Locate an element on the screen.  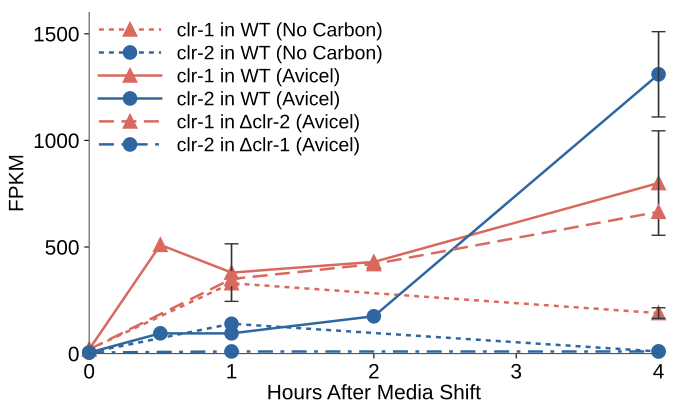
legend-label: clr-1 in WT (Avicel) is located at coordinates (258, 77).